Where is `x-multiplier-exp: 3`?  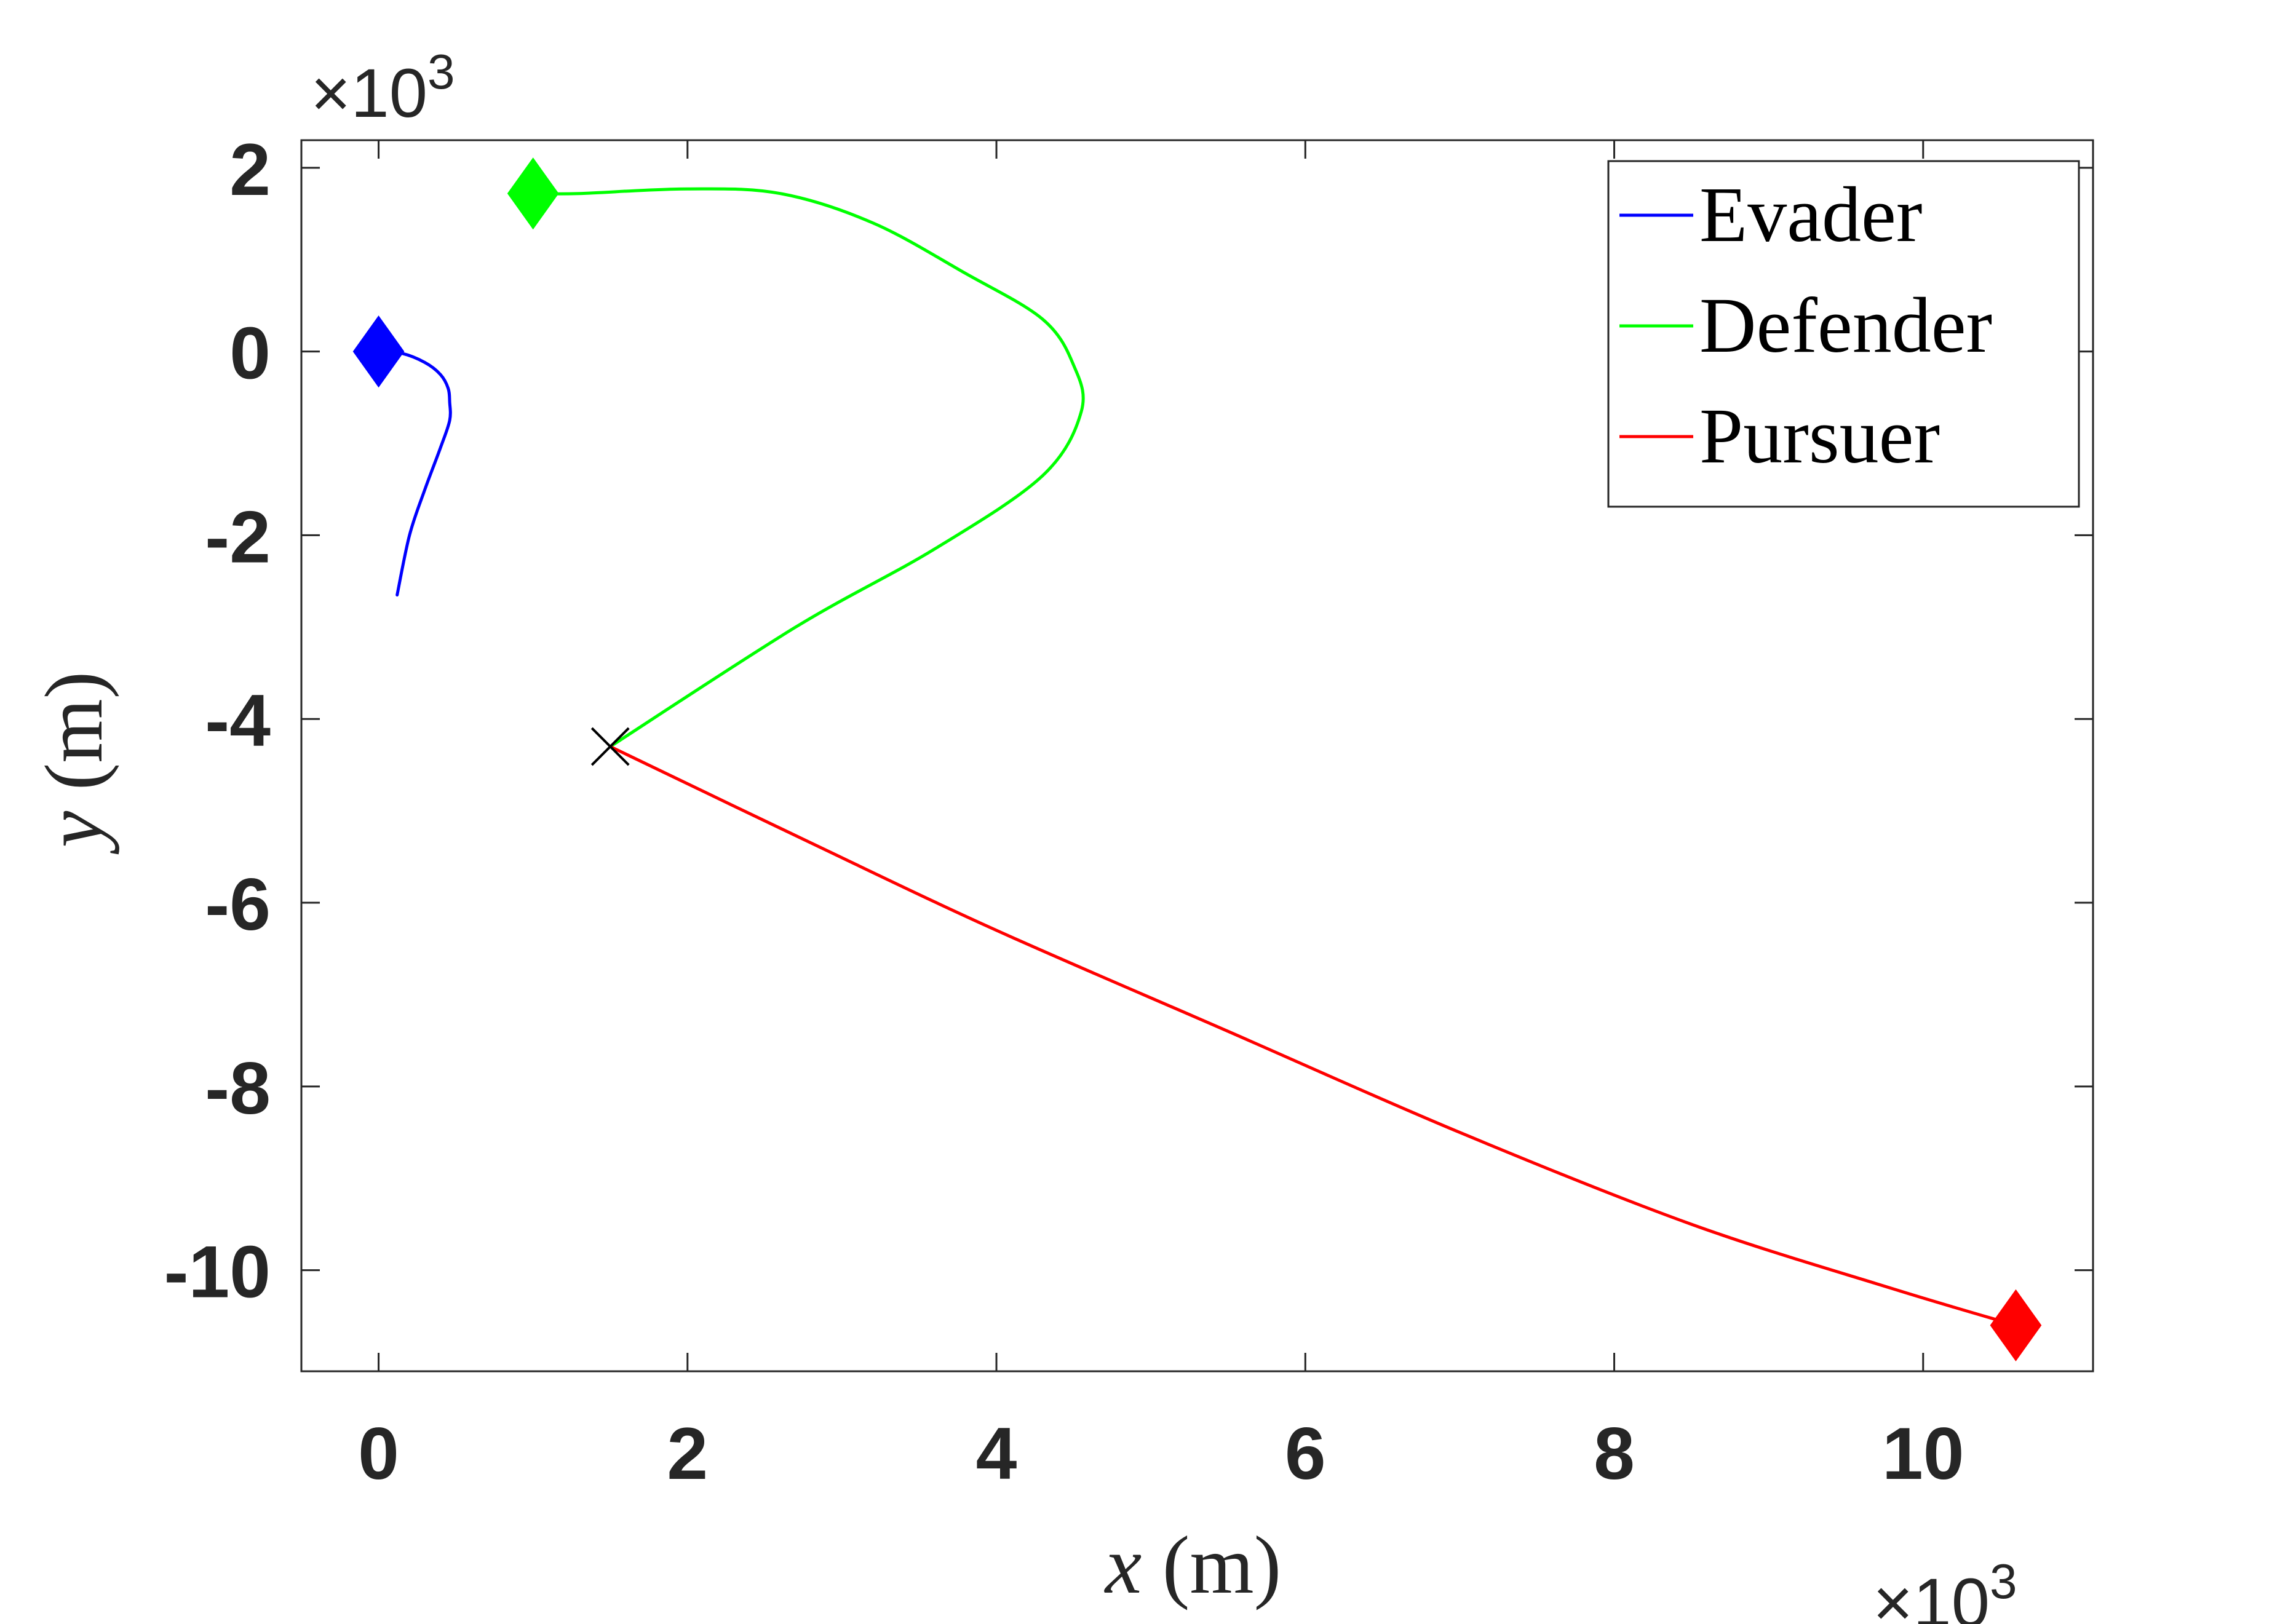 x-multiplier-exp: 3 is located at coordinates (2003, 1581).